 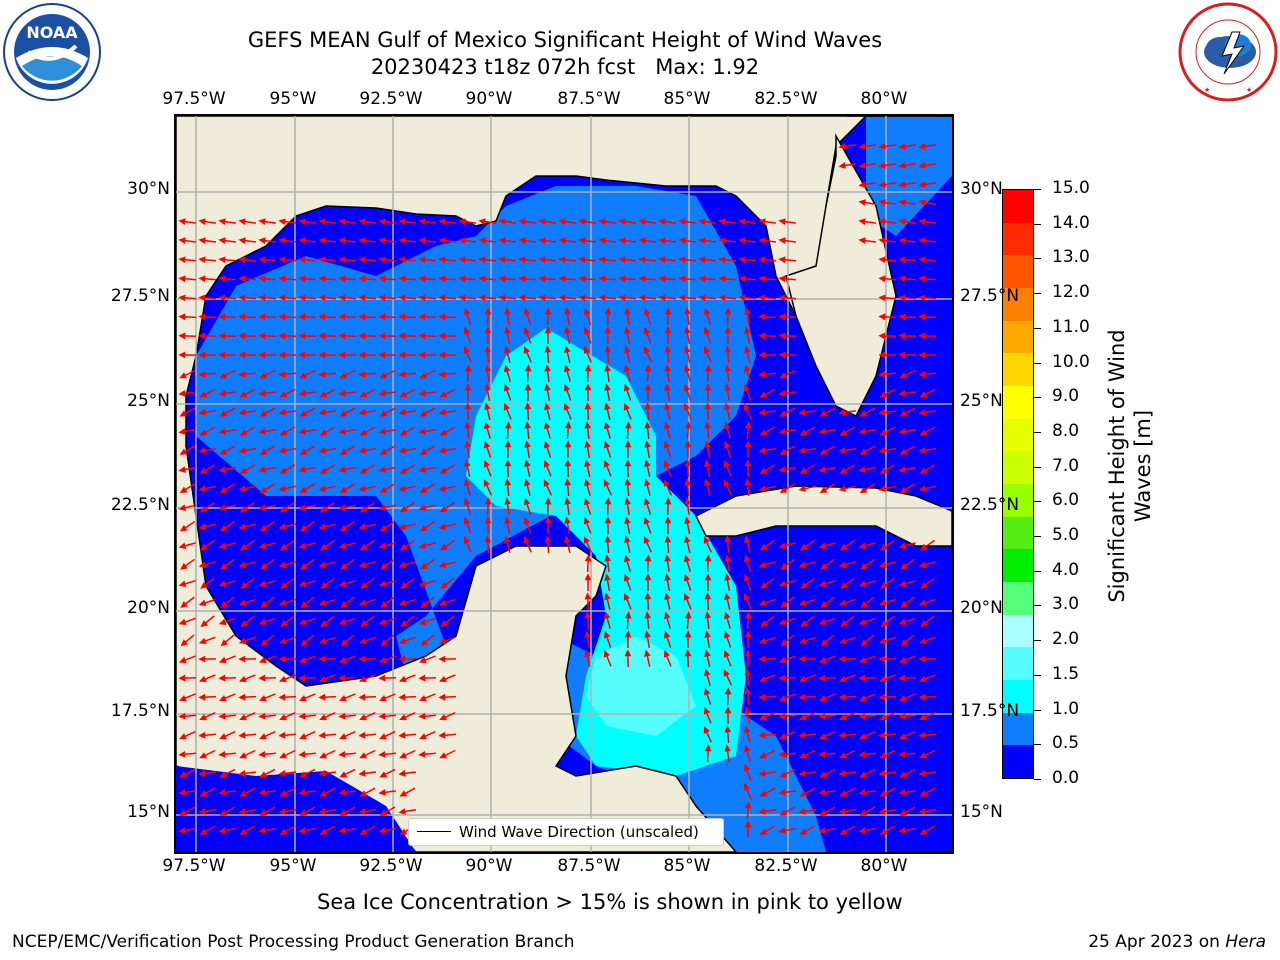 I want to click on lon-label-bottom: 90°W, so click(x=489, y=866).